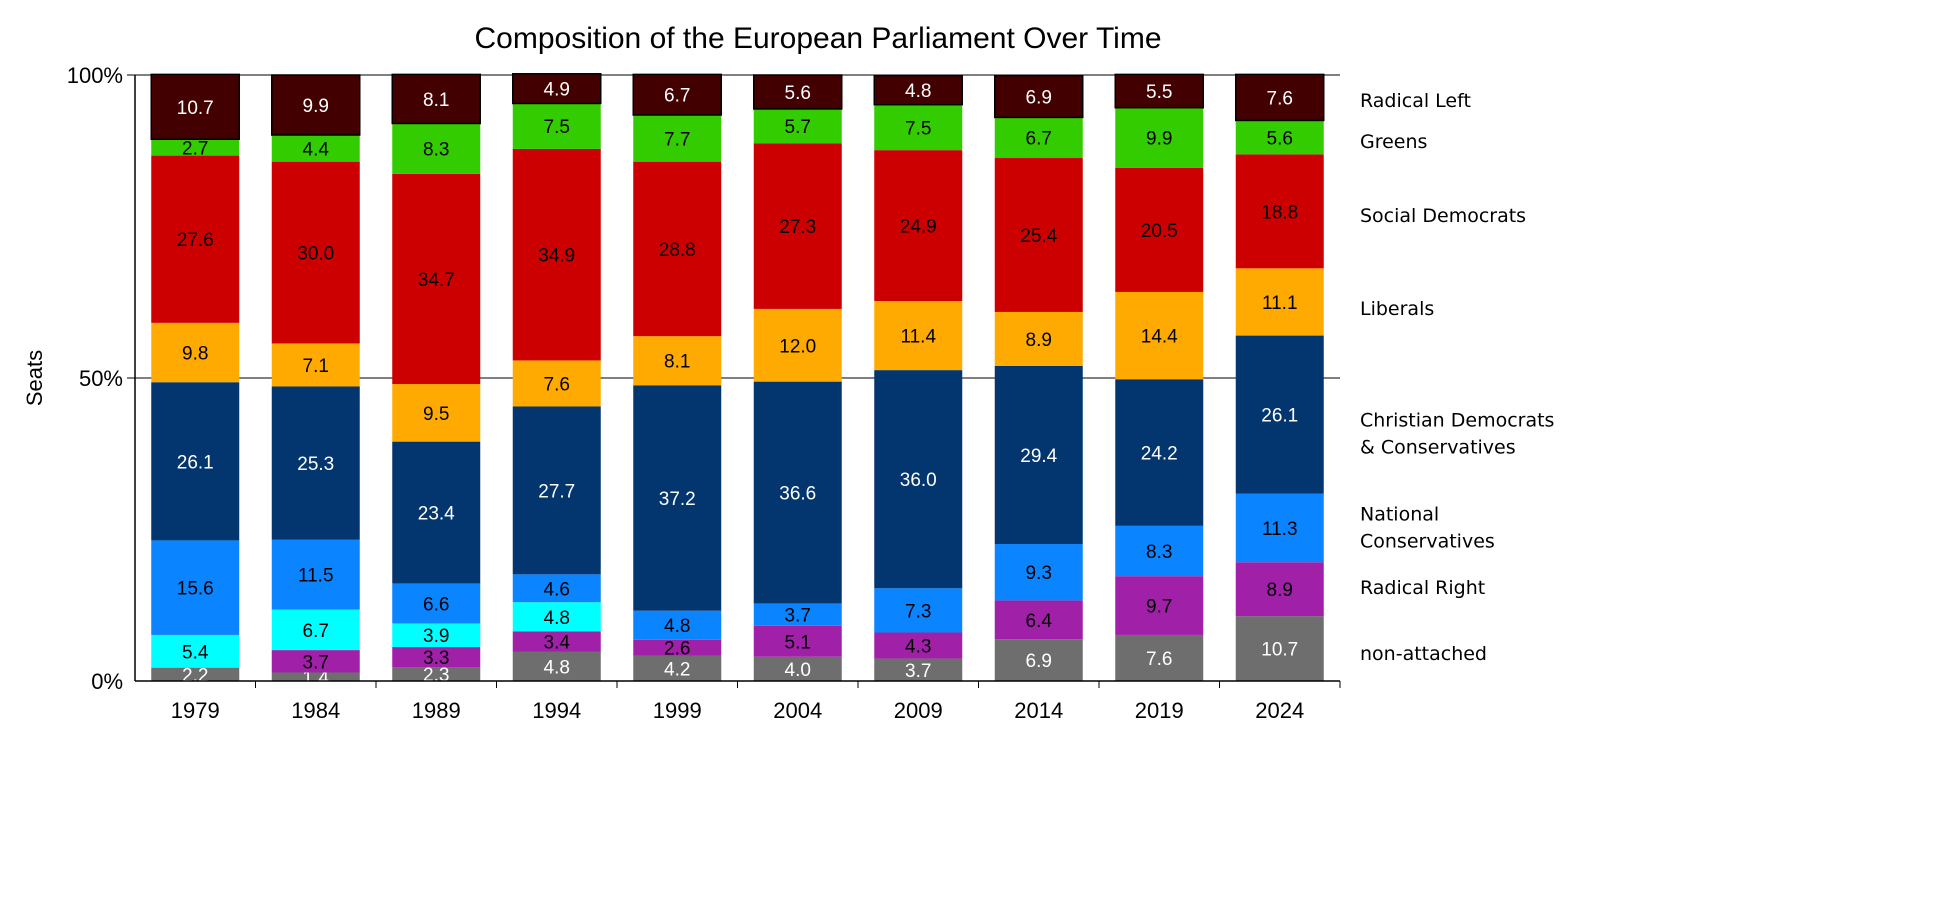  I want to click on legend-entry: Christian Democrats & Conservatives, so click(1457, 434).